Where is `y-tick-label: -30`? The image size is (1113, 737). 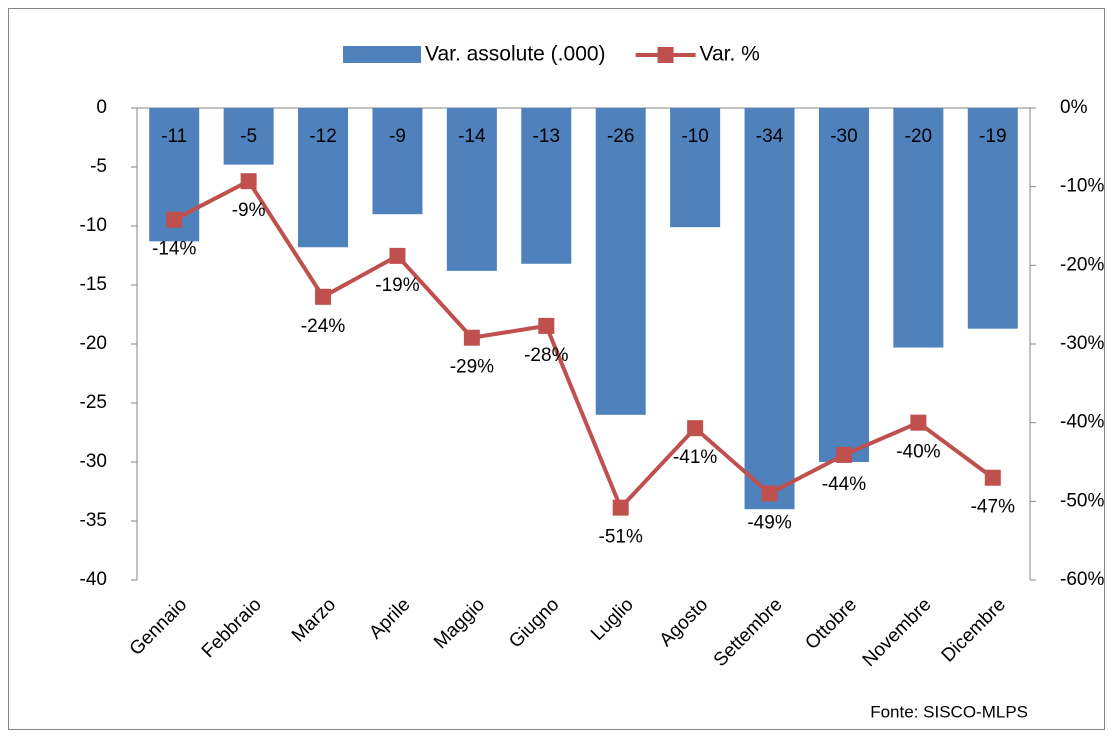 y-tick-label: -30 is located at coordinates (93, 461).